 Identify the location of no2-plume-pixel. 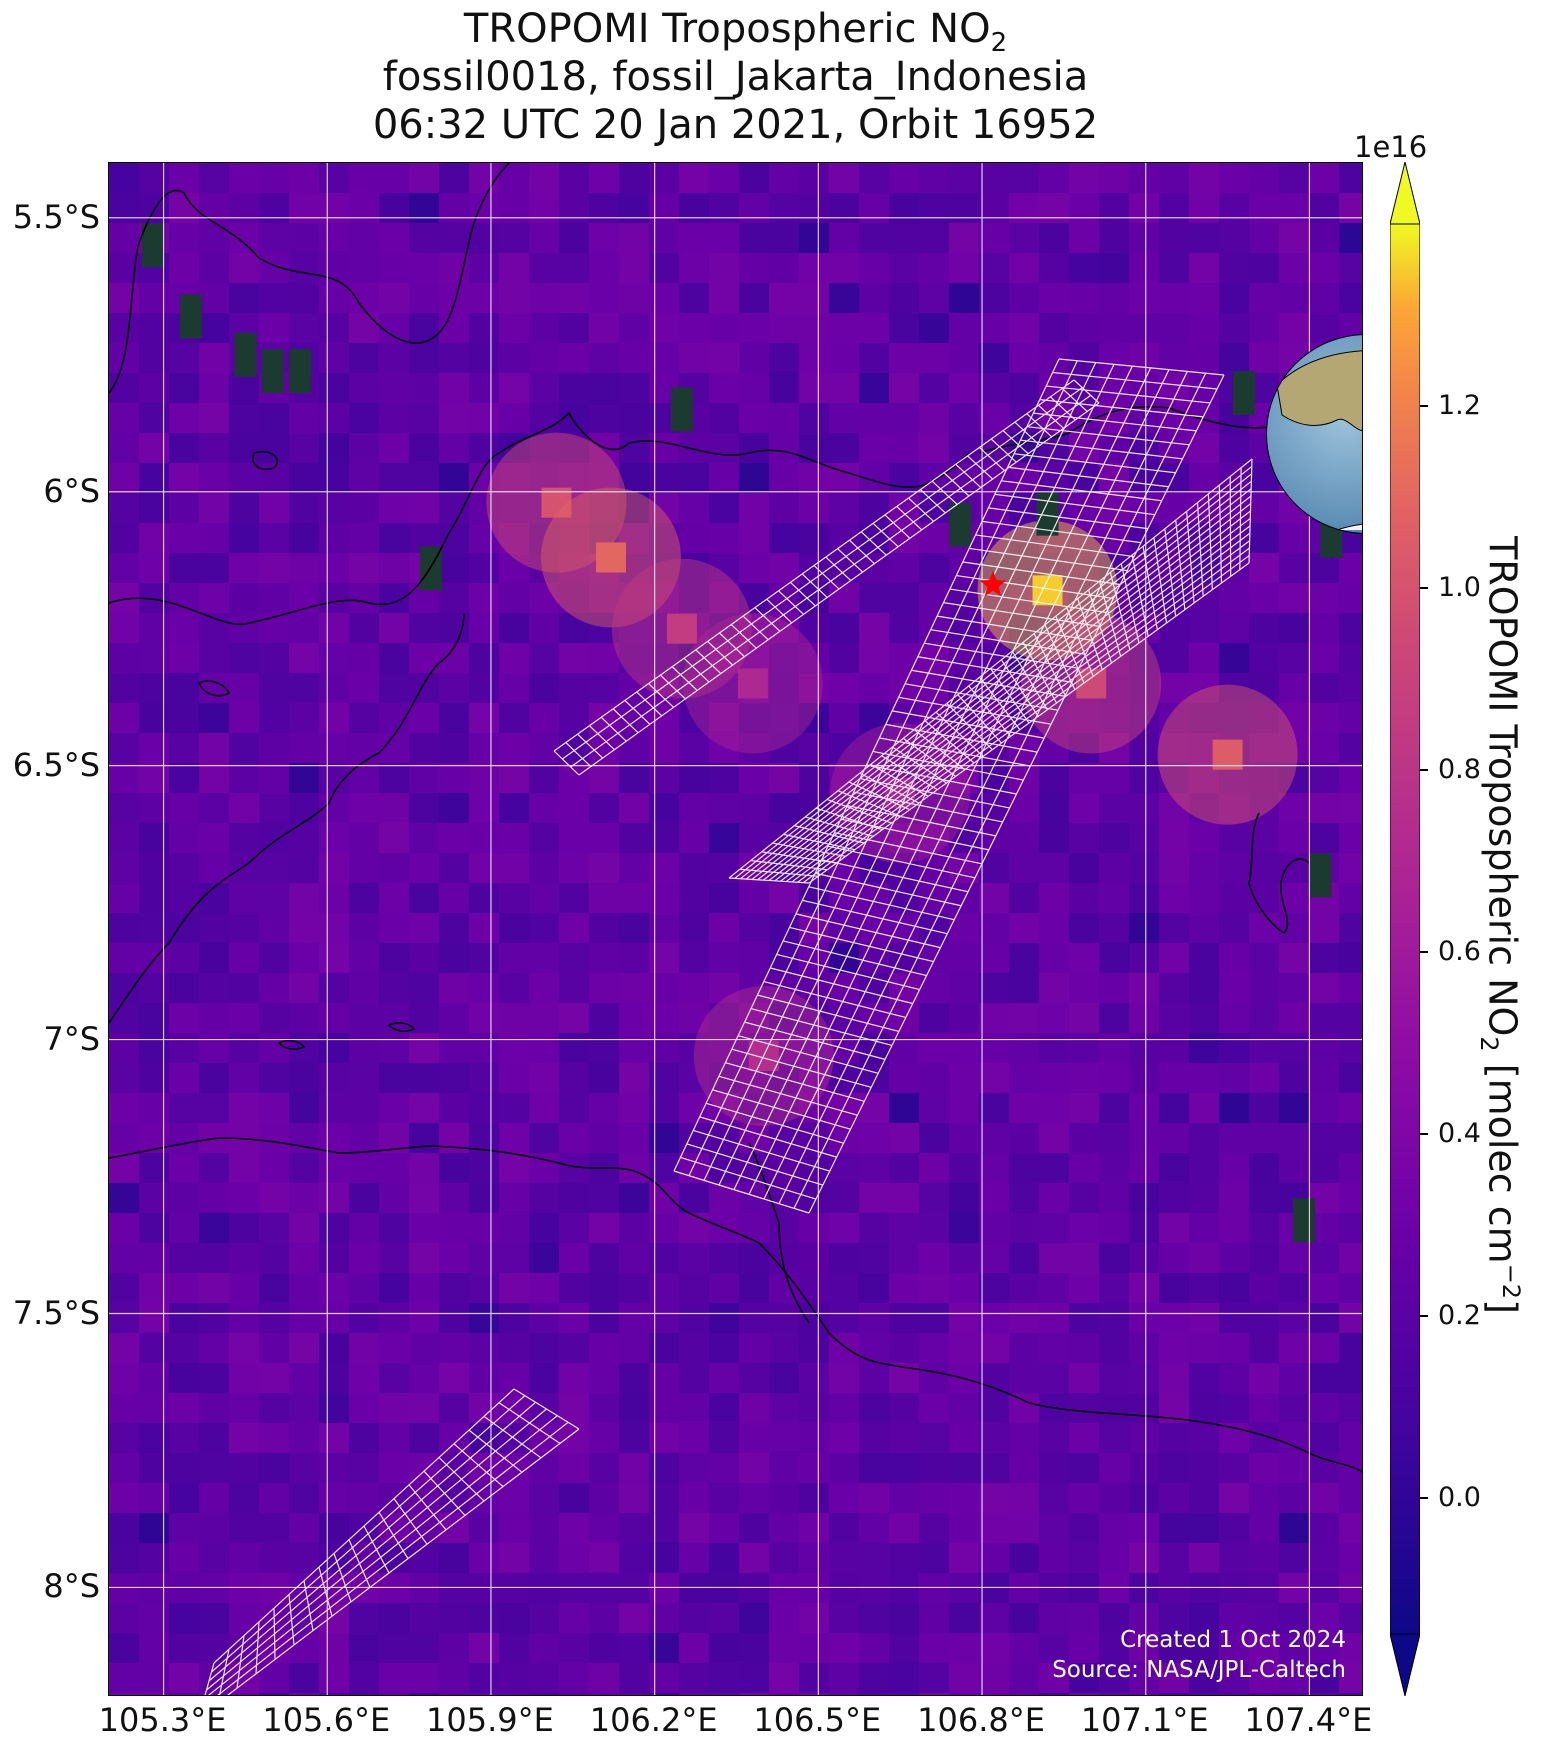
(752, 683).